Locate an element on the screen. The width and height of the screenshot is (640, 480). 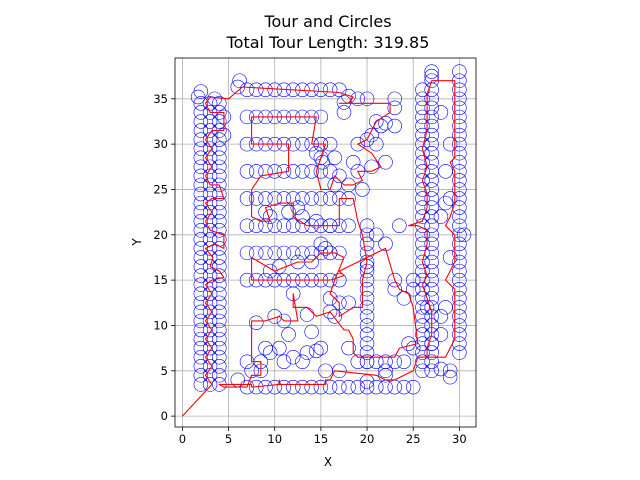
y-tick-label: 30 is located at coordinates (160, 144).